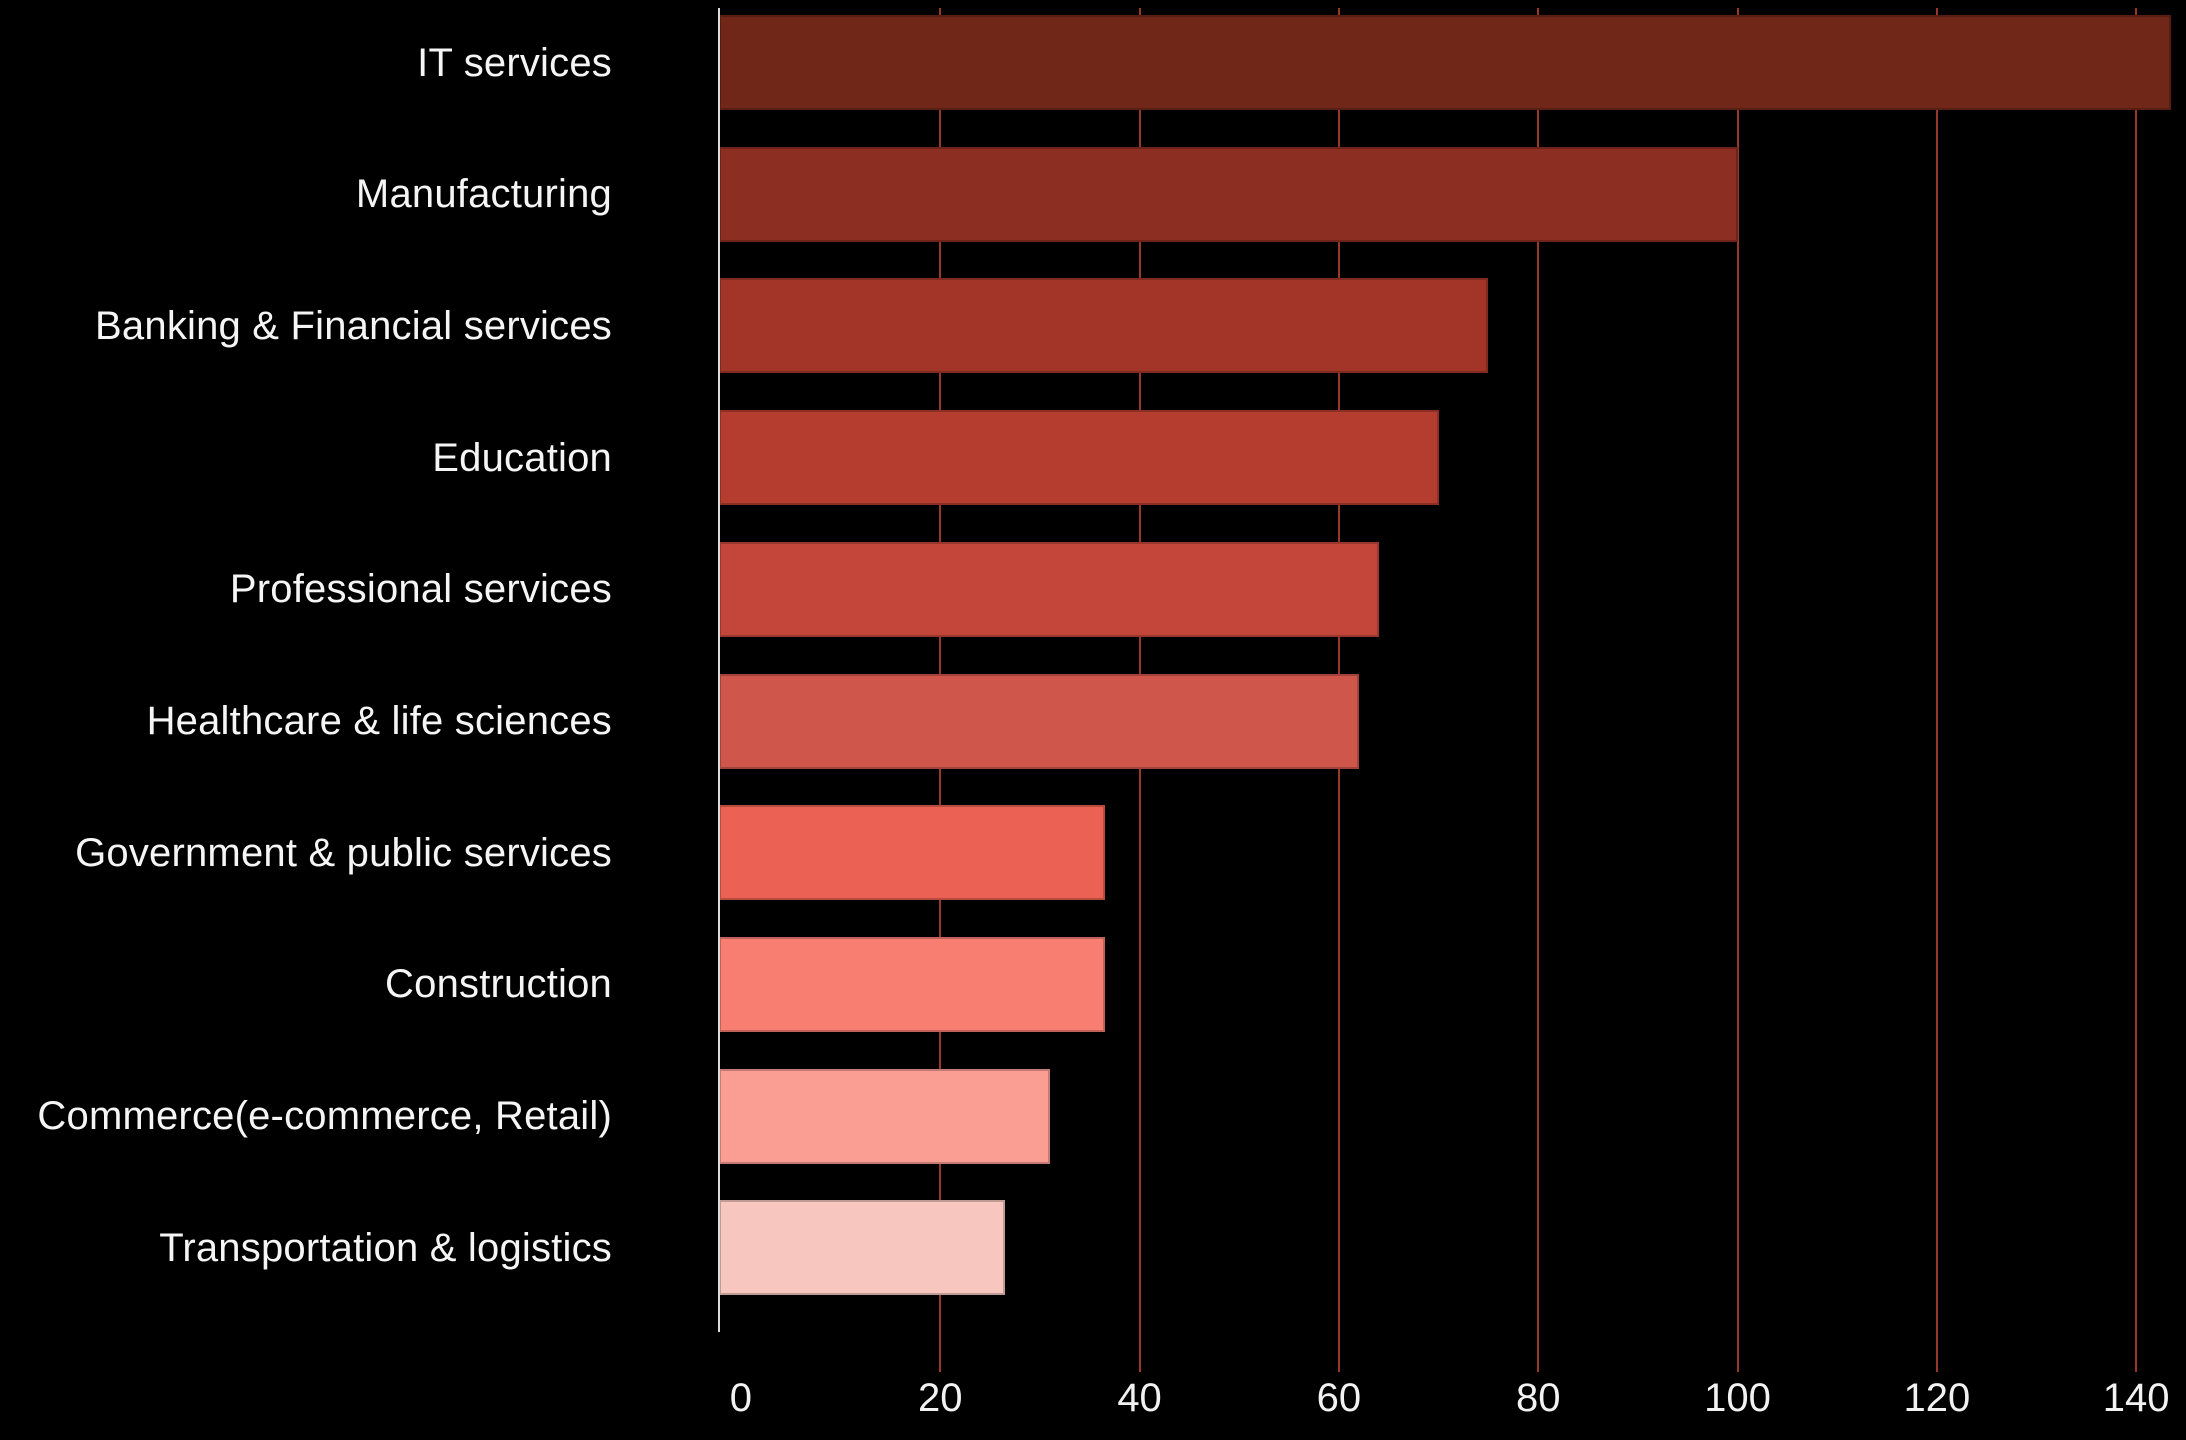 The width and height of the screenshot is (2186, 1440). What do you see at coordinates (498, 984) in the screenshot?
I see `category-label: Construction` at bounding box center [498, 984].